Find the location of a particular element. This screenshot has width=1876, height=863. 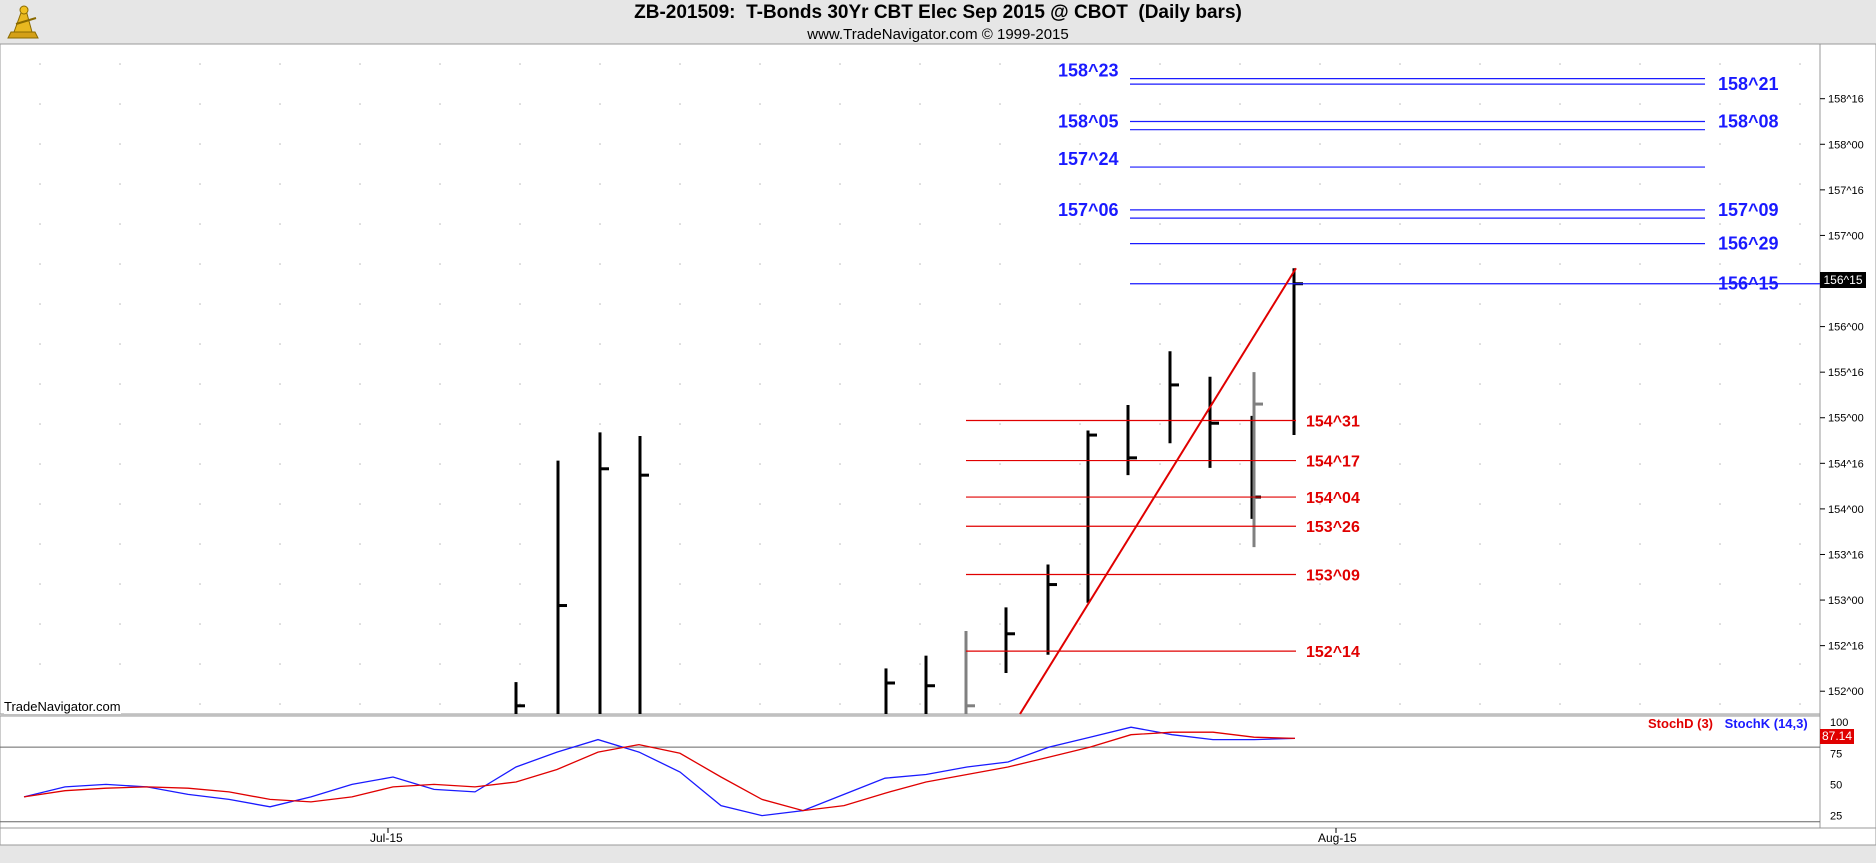

trendline is located at coordinates (1158, 491).